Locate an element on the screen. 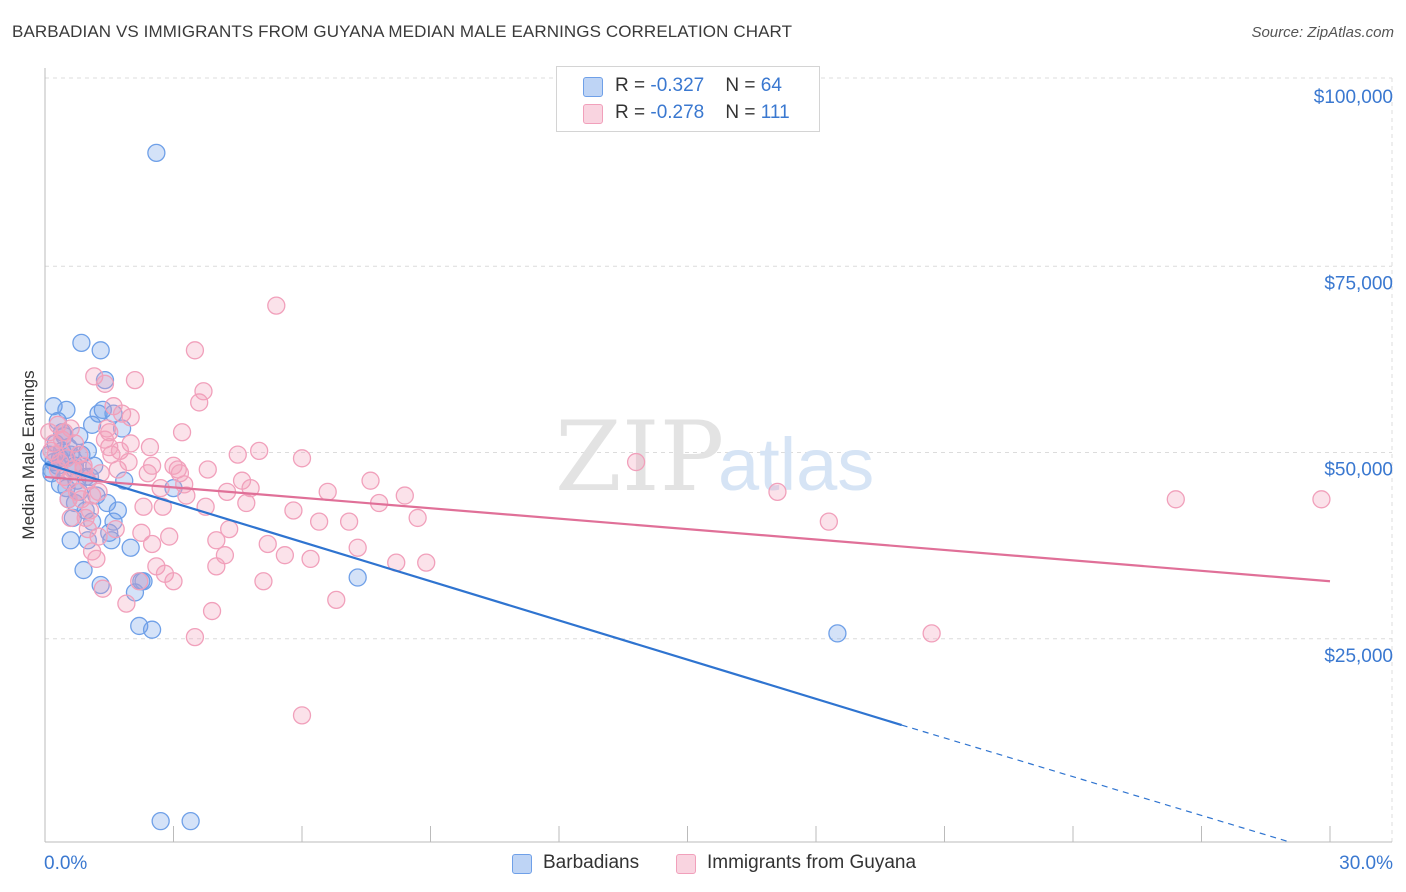 The width and height of the screenshot is (1406, 892). watermark-atlas: atlas is located at coordinates (796, 464).